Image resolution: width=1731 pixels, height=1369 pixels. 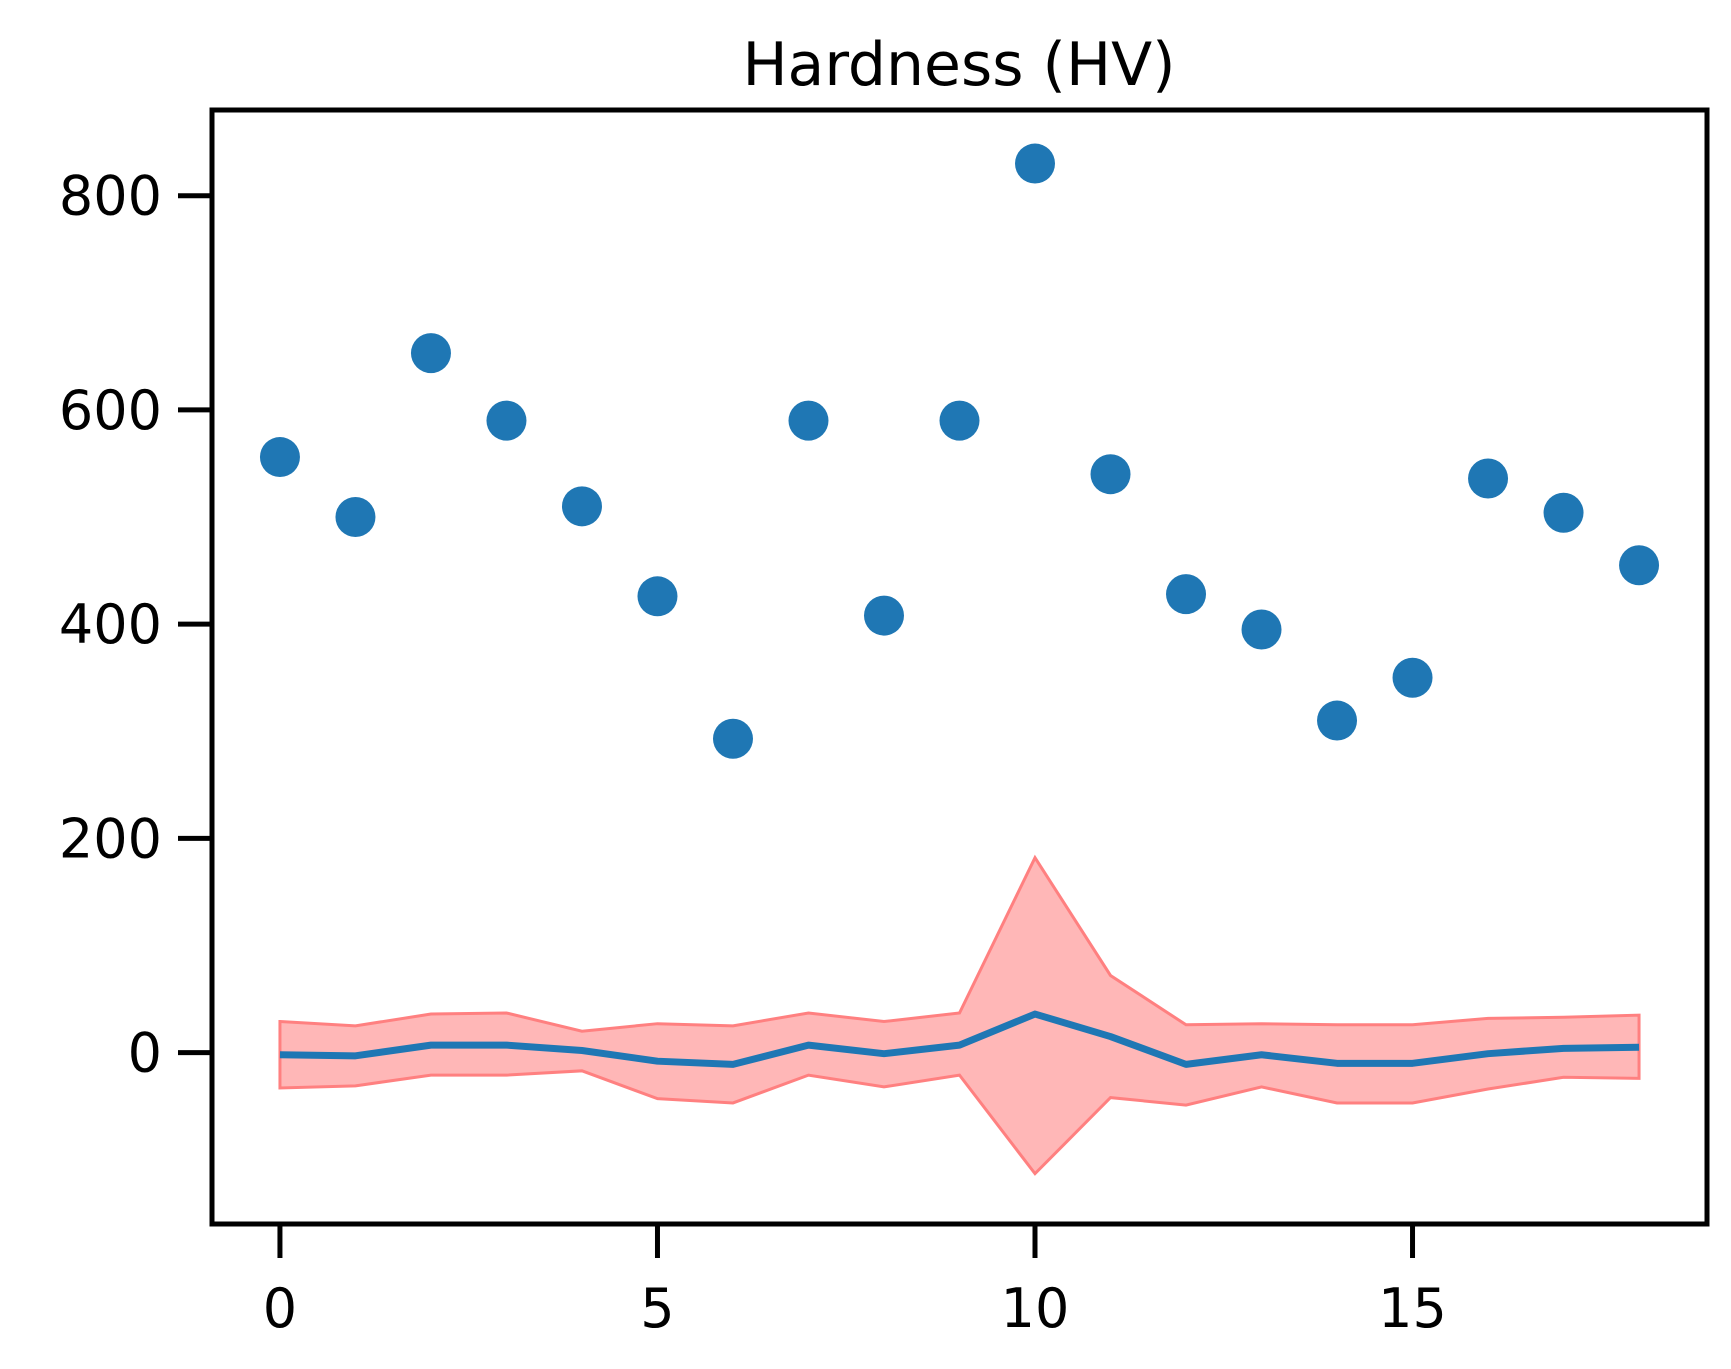 What do you see at coordinates (855, 1282) in the screenshot?
I see `x-axis: 0 5 10 15` at bounding box center [855, 1282].